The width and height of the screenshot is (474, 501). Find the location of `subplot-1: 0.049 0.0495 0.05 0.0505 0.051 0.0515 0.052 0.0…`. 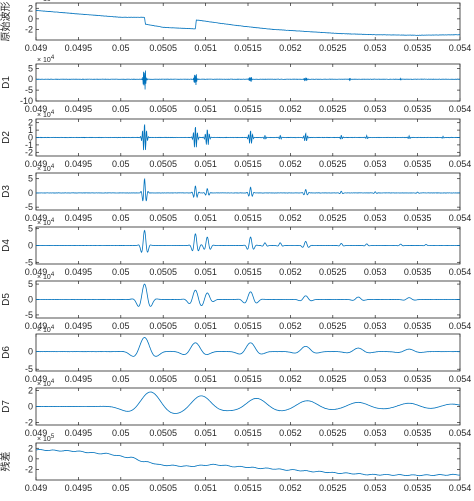

subplot-1: 0.049 0.0495 0.05 0.0505 0.051 0.0515 0.052 0.0… is located at coordinates (235, 26).